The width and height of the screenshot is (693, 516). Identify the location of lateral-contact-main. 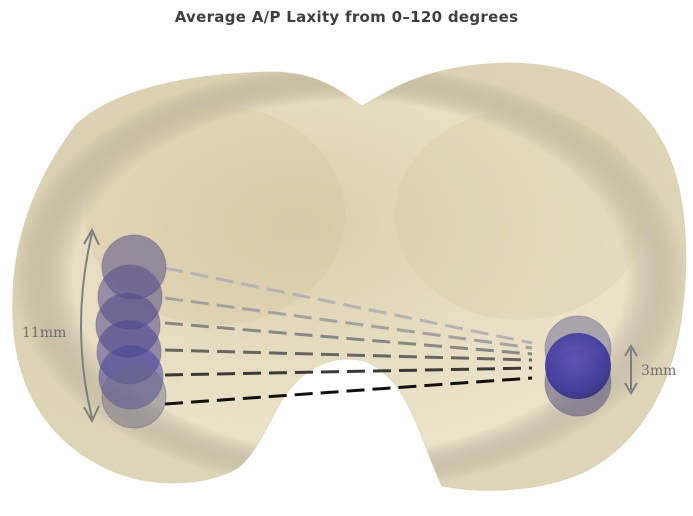
(578, 366).